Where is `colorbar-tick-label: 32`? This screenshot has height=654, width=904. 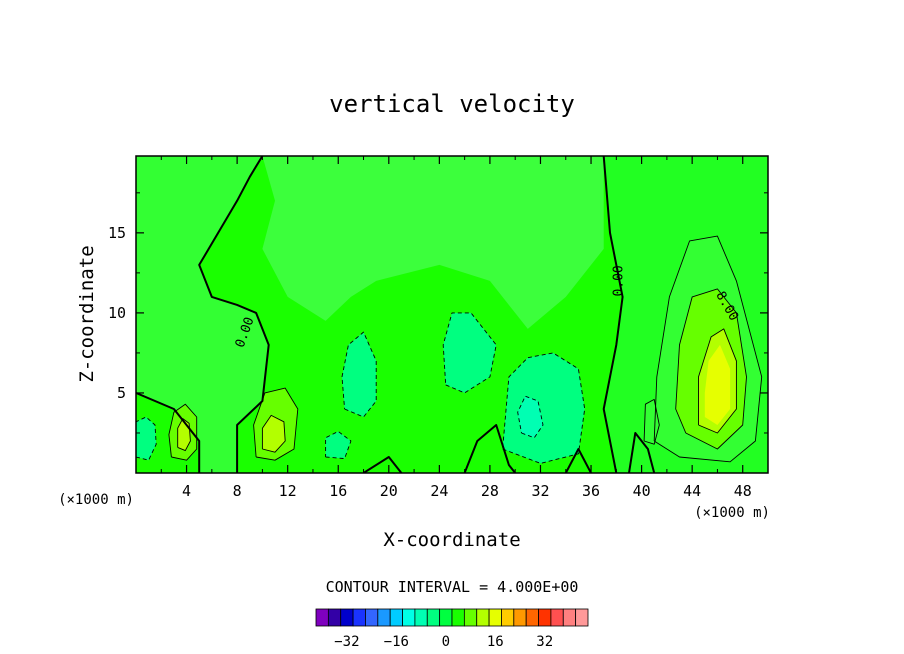
colorbar-tick-label: 32 is located at coordinates (544, 642).